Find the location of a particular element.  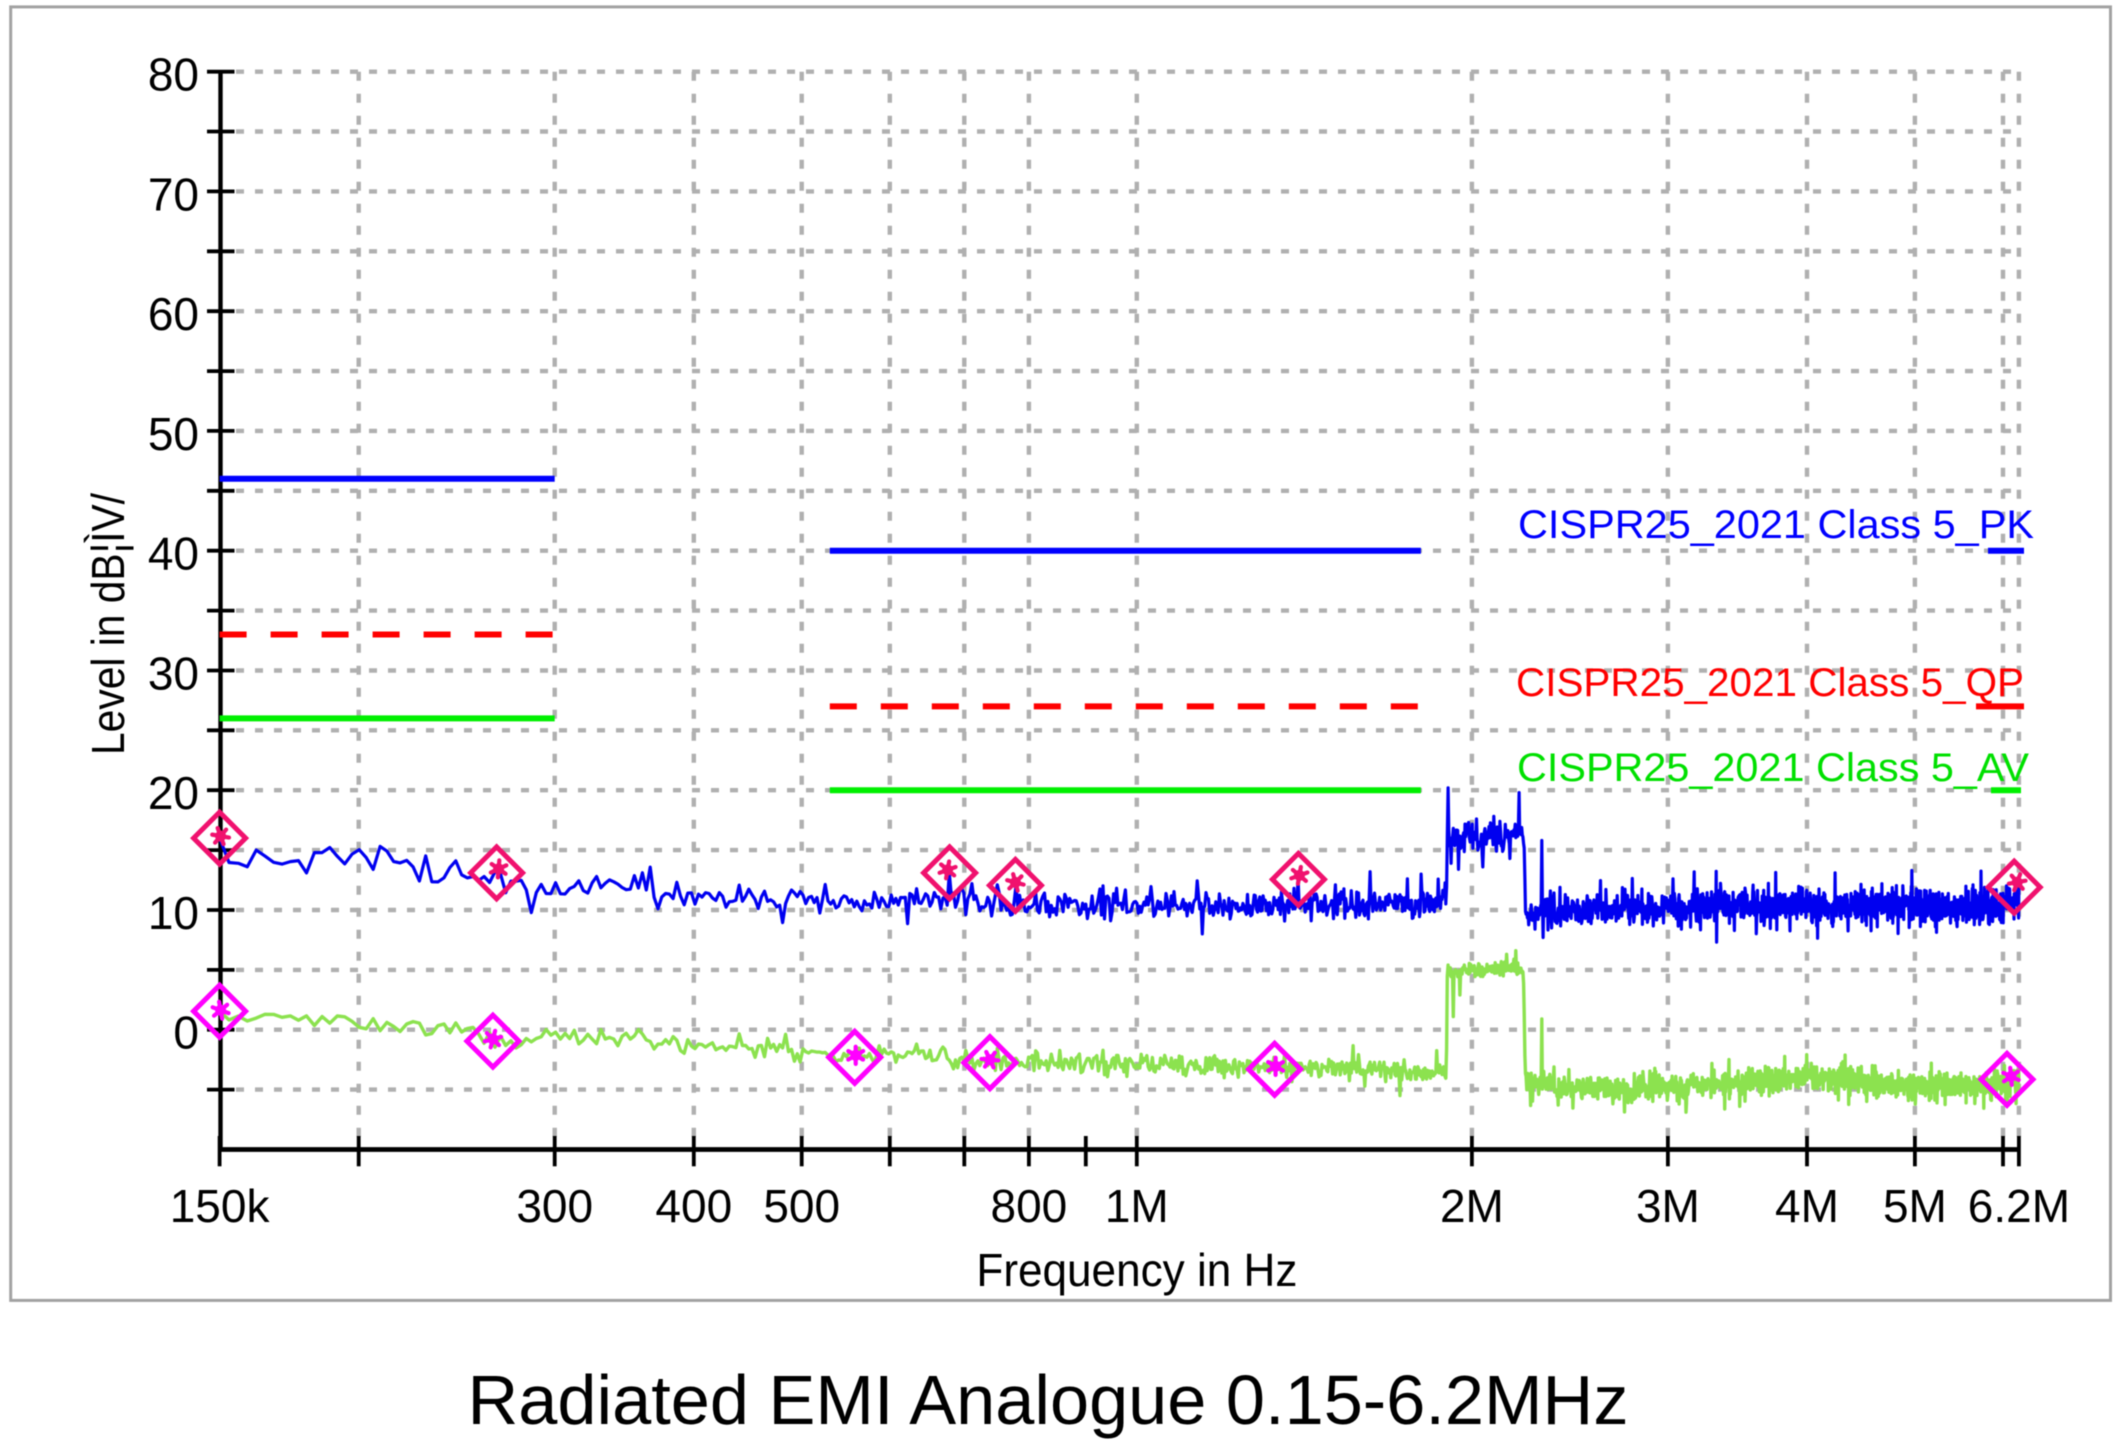

svg-text: 50 is located at coordinates (173, 434).